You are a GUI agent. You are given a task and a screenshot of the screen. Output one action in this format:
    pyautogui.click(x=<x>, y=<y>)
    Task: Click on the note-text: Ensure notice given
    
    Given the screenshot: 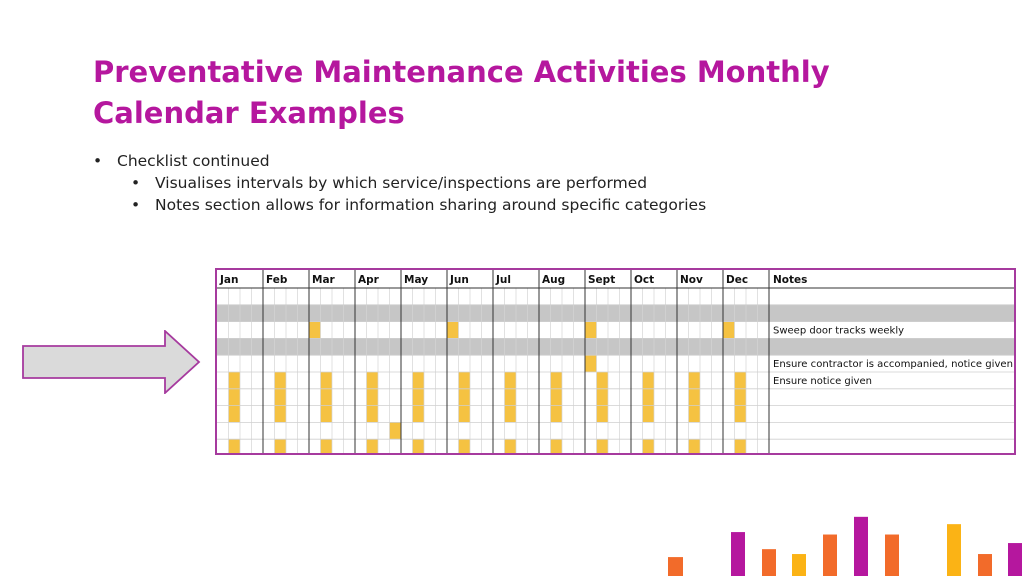 What is the action you would take?
    pyautogui.click(x=822, y=381)
    